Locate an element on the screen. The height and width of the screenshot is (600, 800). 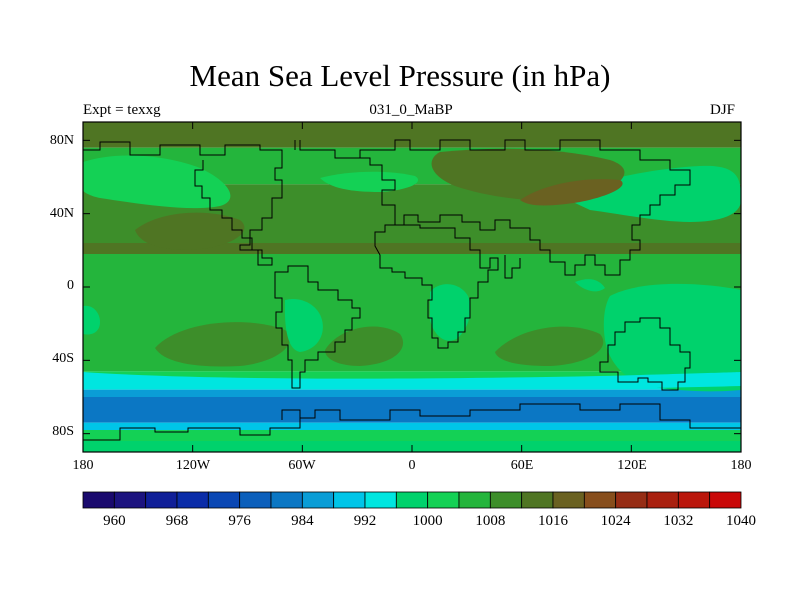
colorbar-label: 1032 is located at coordinates (678, 521).